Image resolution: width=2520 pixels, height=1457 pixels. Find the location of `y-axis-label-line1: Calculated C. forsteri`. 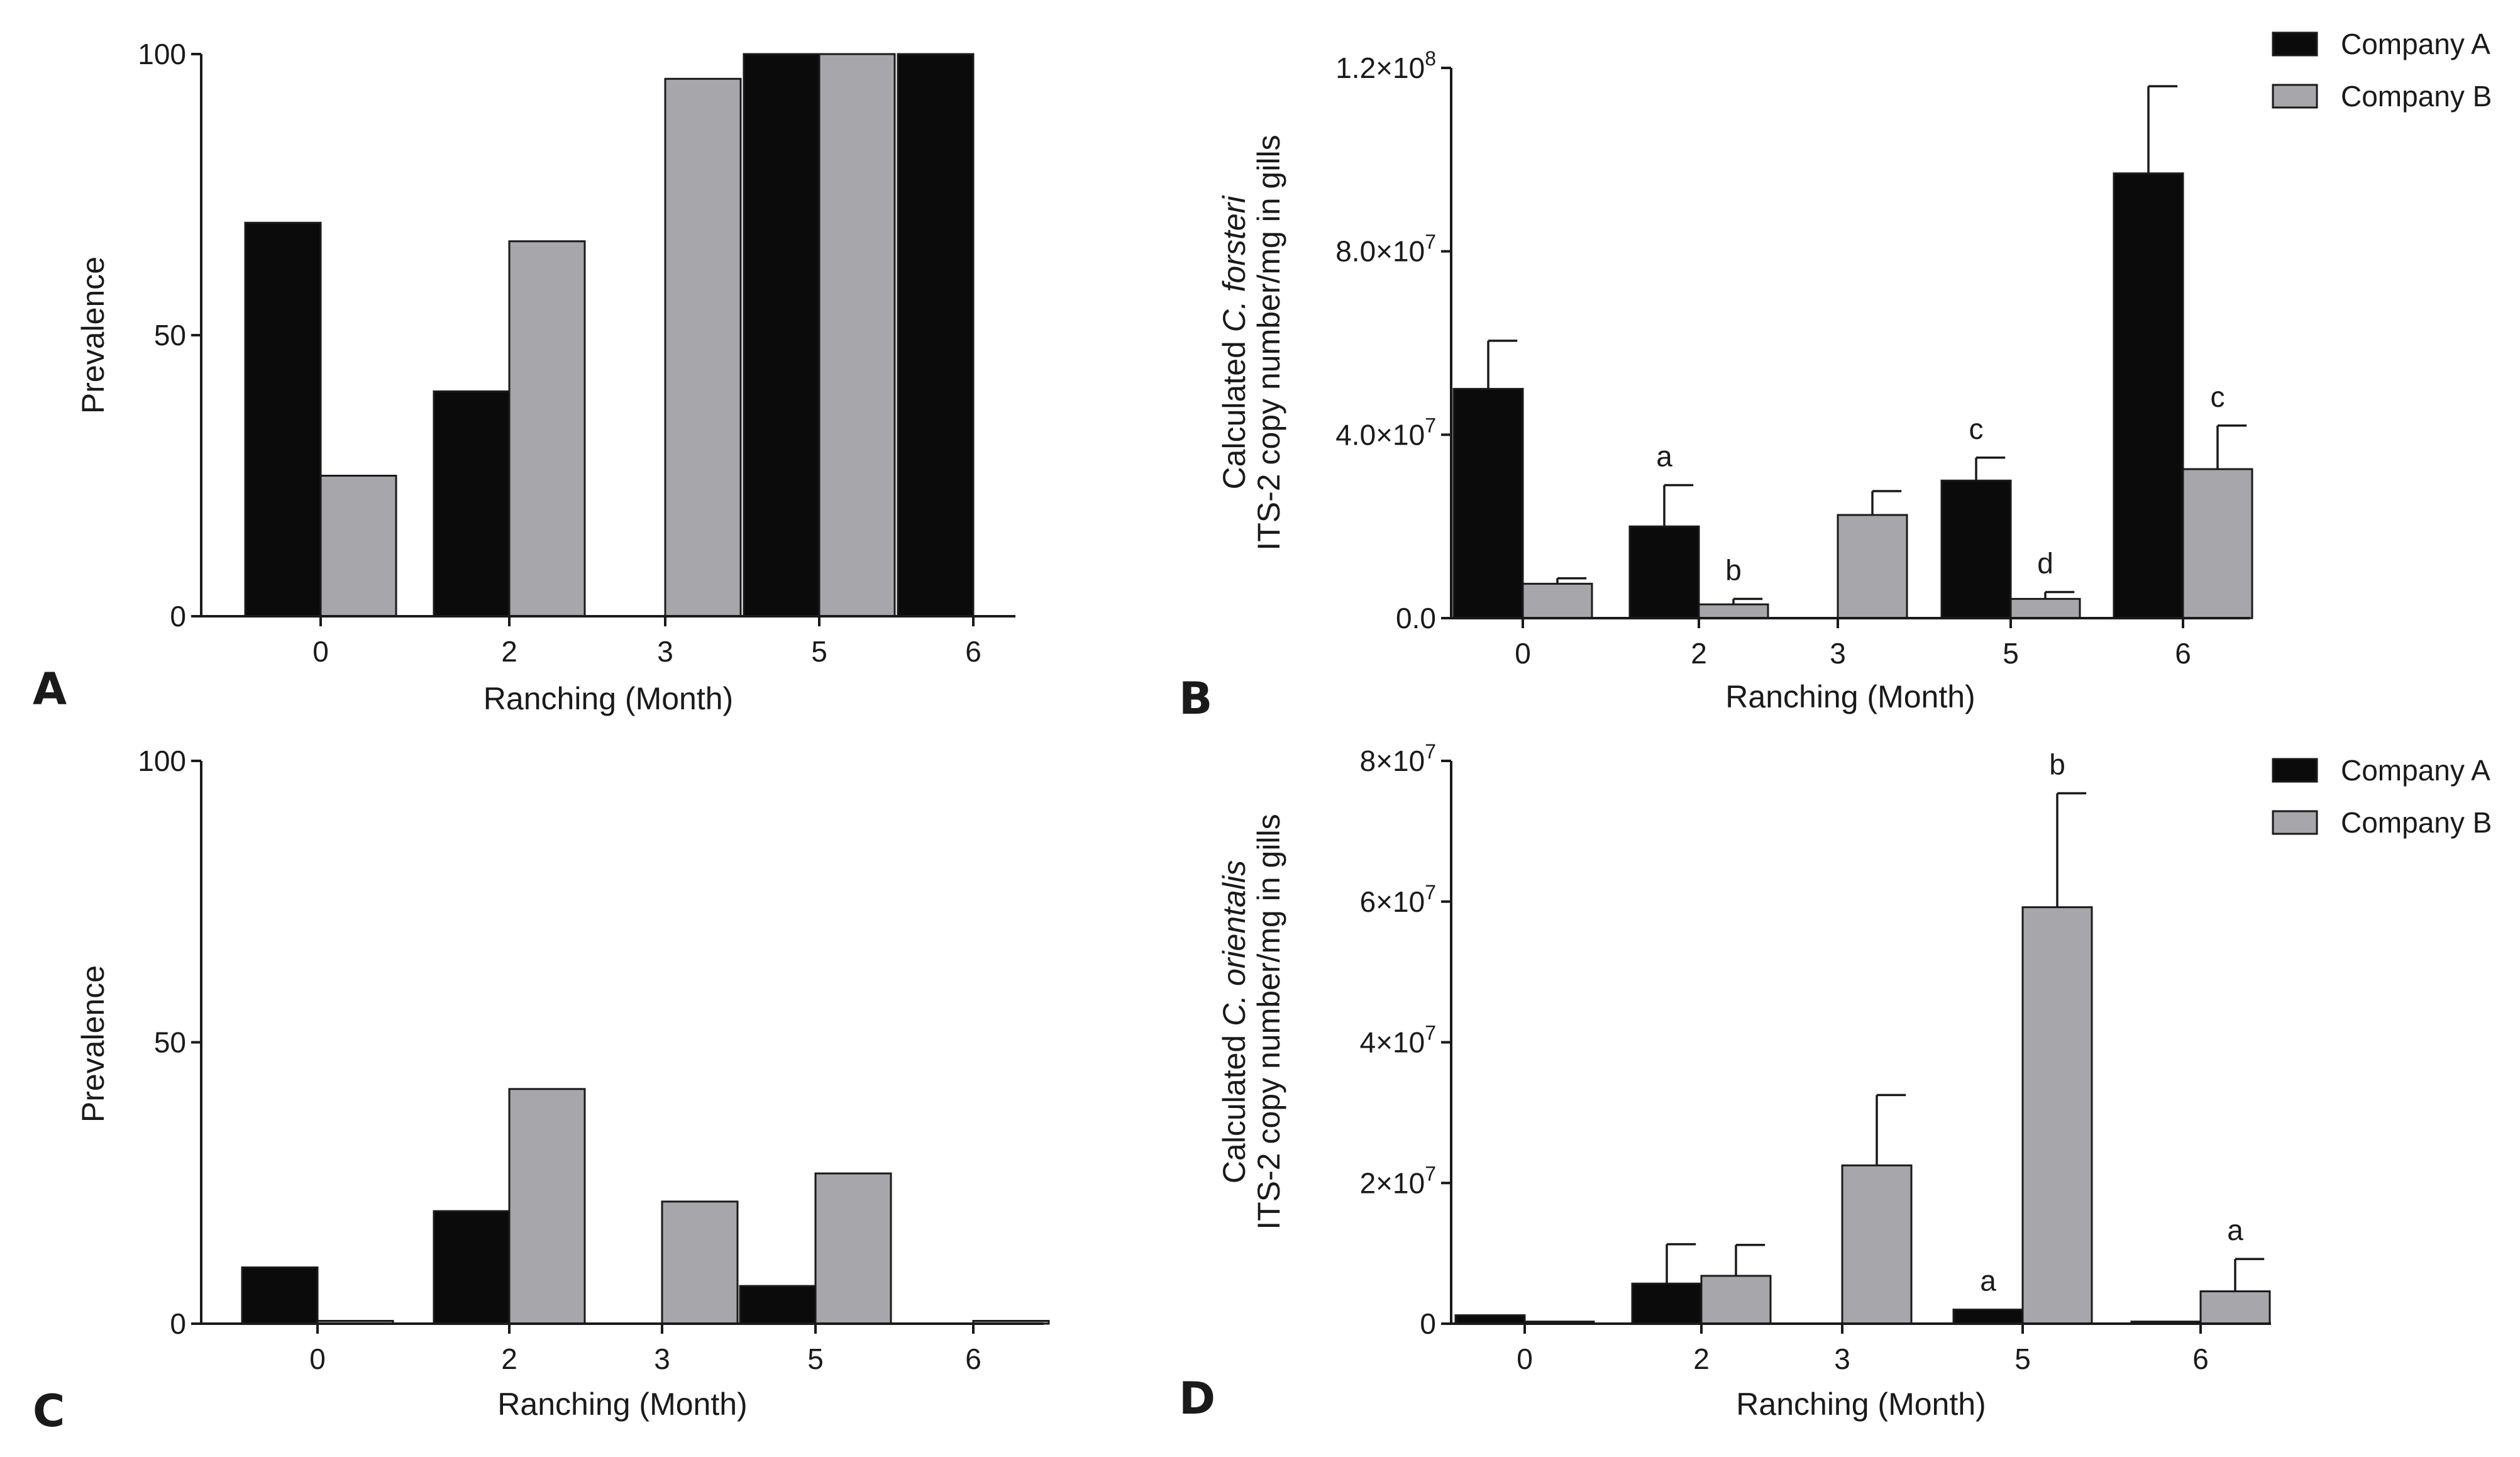

y-axis-label-line1: Calculated C. forsteri is located at coordinates (1234, 343).